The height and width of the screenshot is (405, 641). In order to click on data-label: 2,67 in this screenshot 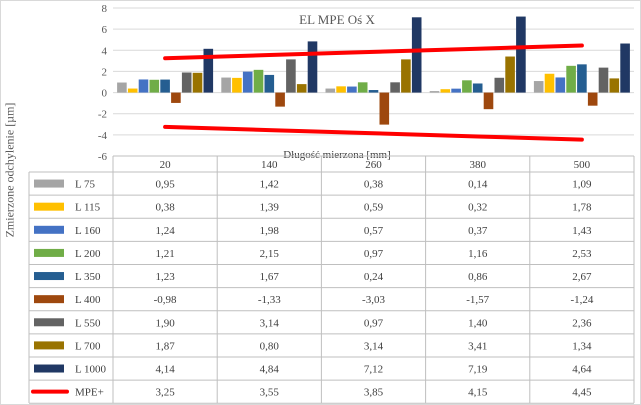, I will do `click(582, 277)`.